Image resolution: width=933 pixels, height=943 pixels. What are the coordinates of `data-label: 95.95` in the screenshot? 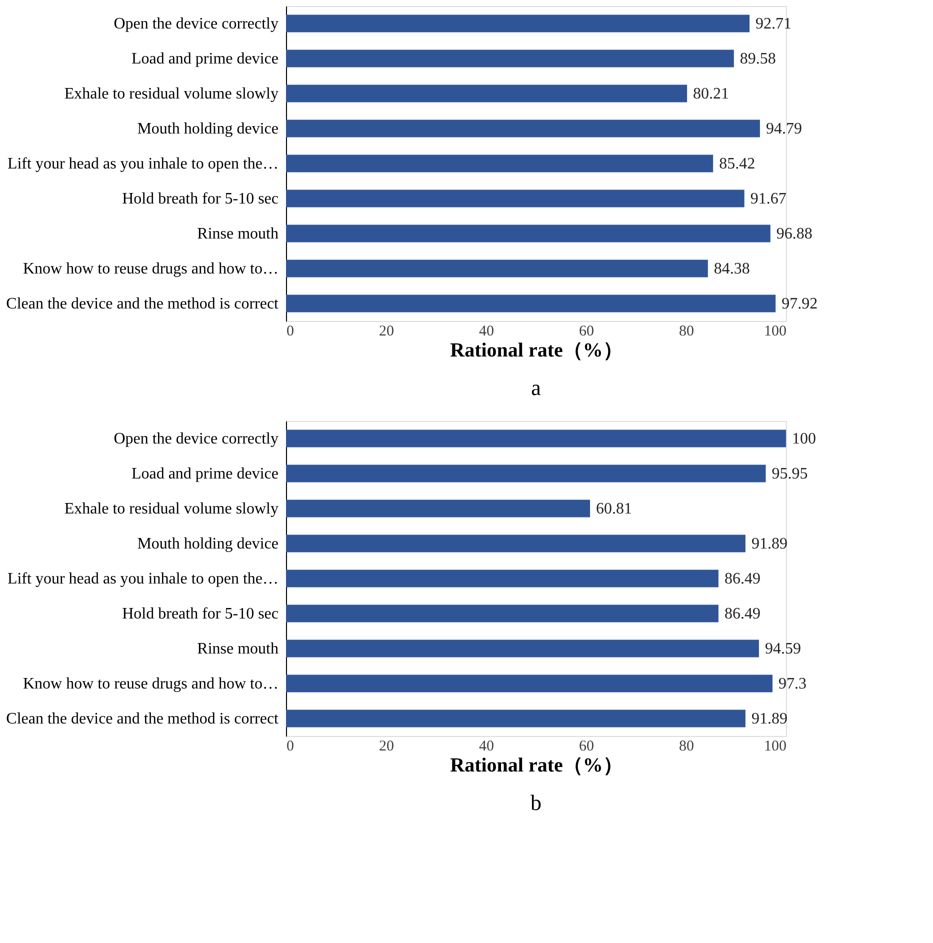 It's located at (790, 474).